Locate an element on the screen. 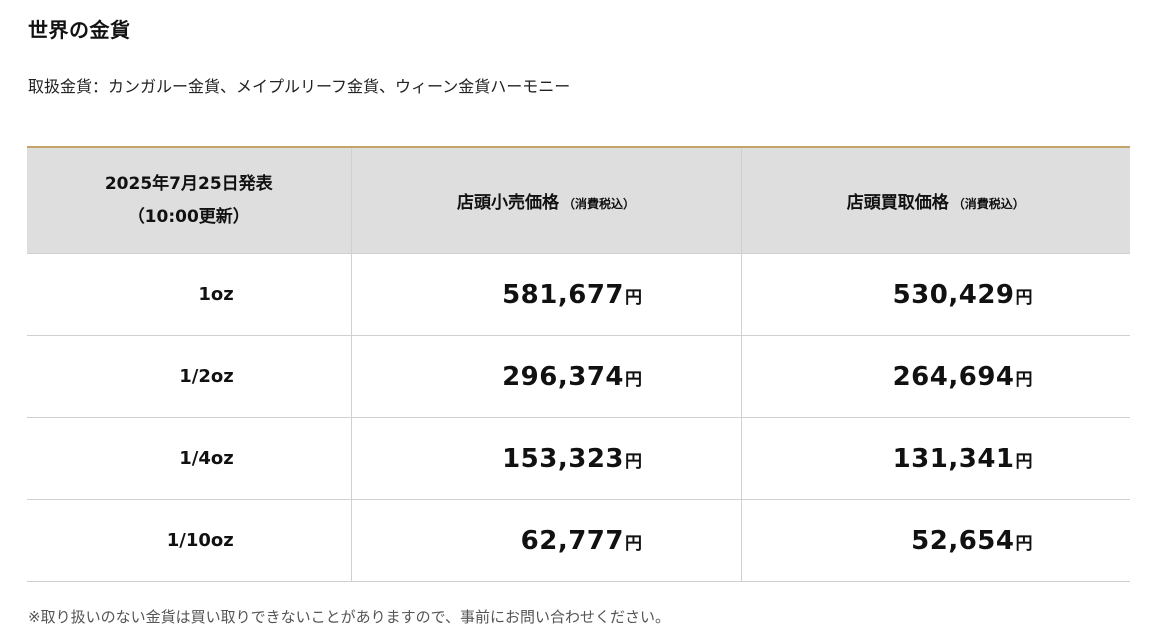 The image size is (1165, 640). coin-list-text: 取扱金貨：カンガルー金貨、メイプルリーフ金貨、ウィーン金貨ハーモニー is located at coordinates (299, 86).